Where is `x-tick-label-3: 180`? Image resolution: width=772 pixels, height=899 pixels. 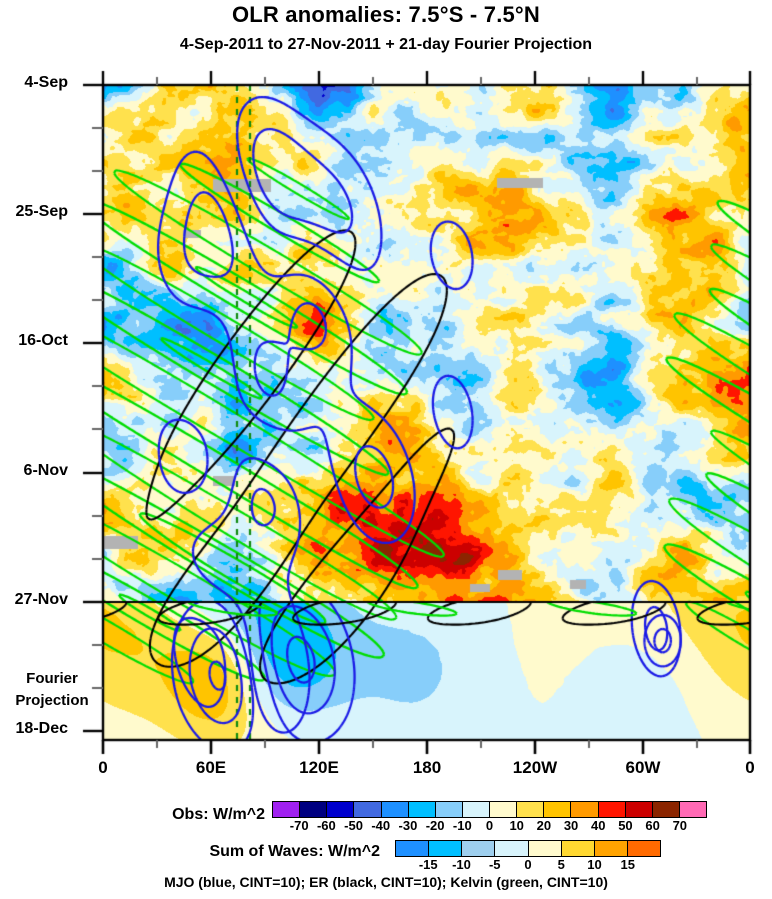 x-tick-label-3: 180 is located at coordinates (427, 767).